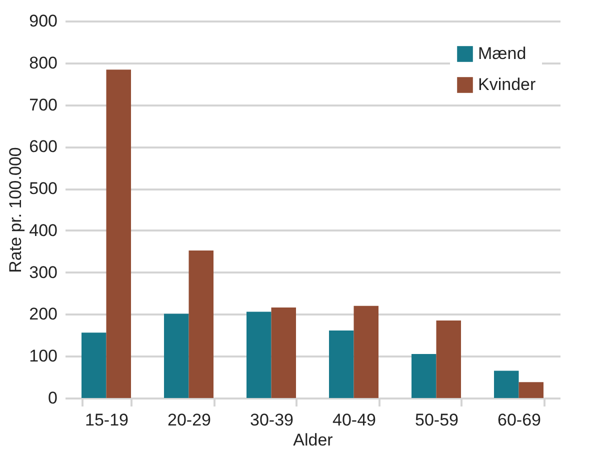  I want to click on y-tick-label: 0, so click(53, 398).